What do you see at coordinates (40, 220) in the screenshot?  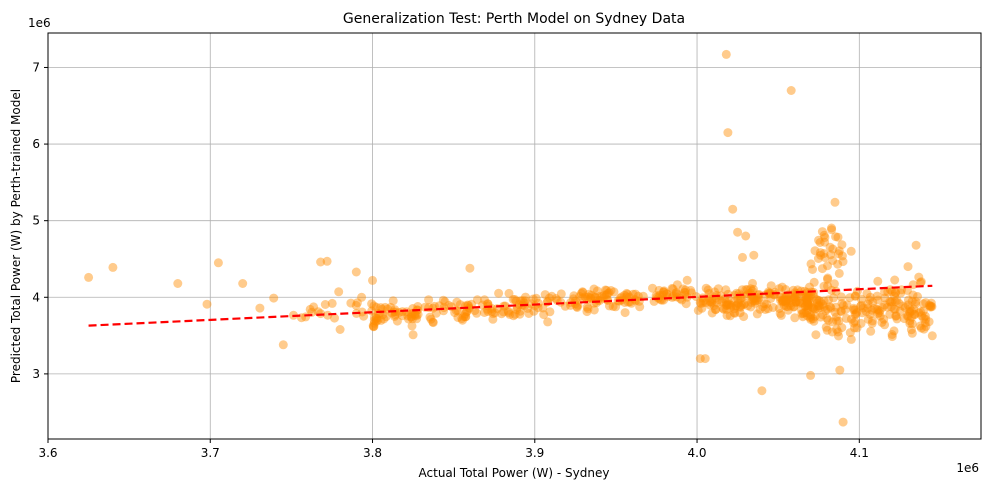 I see `y-axis-ticks: 3 4 5 6 7` at bounding box center [40, 220].